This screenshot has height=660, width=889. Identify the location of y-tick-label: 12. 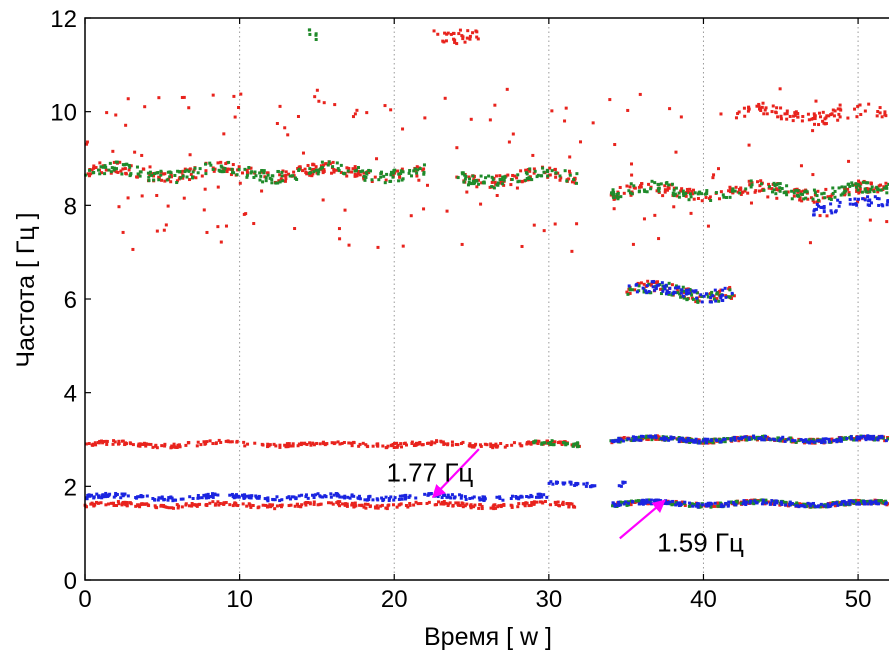
(63, 19).